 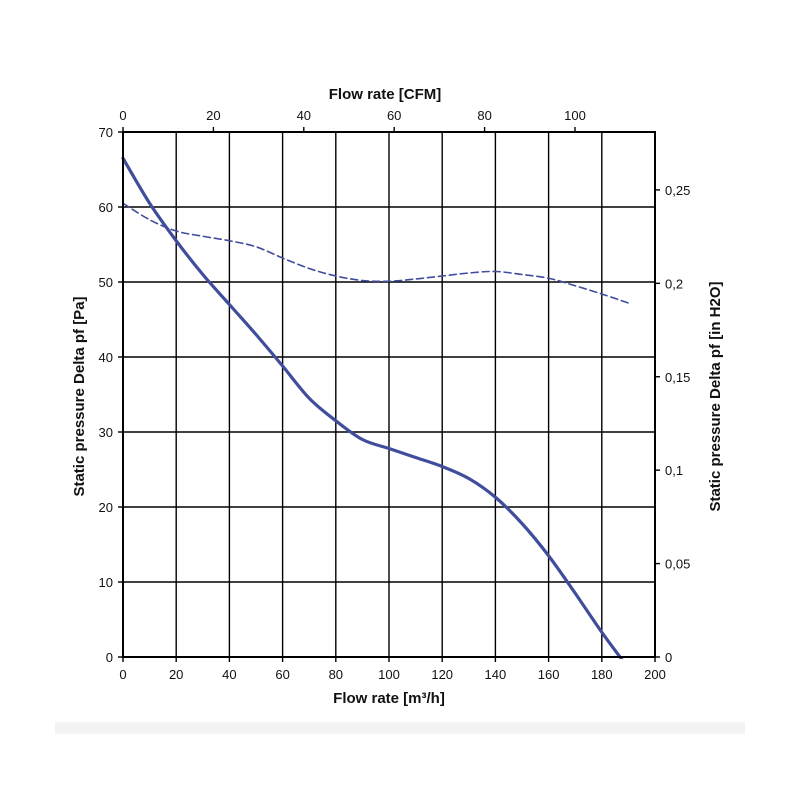 What do you see at coordinates (389, 674) in the screenshot?
I see `x-tick-label: 100` at bounding box center [389, 674].